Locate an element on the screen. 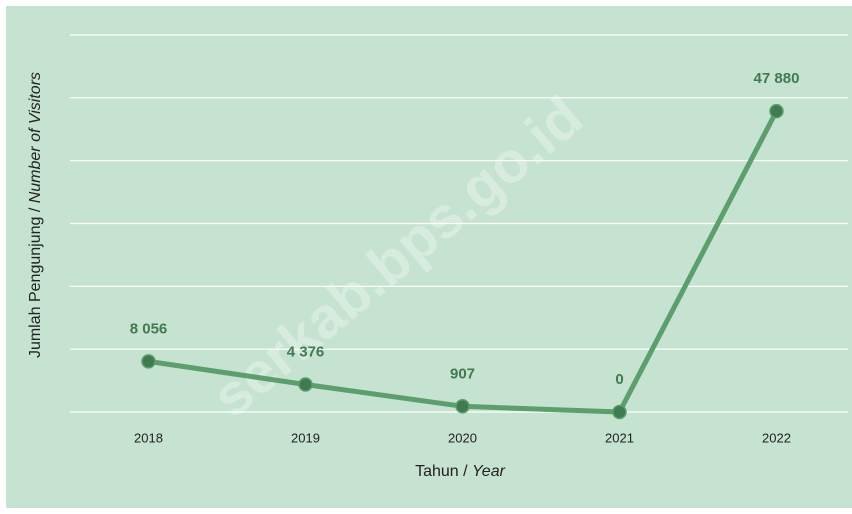 This screenshot has width=852, height=514. y-axis-label: Jumlah Pengunjung / Number of Visitors is located at coordinates (35, 215).